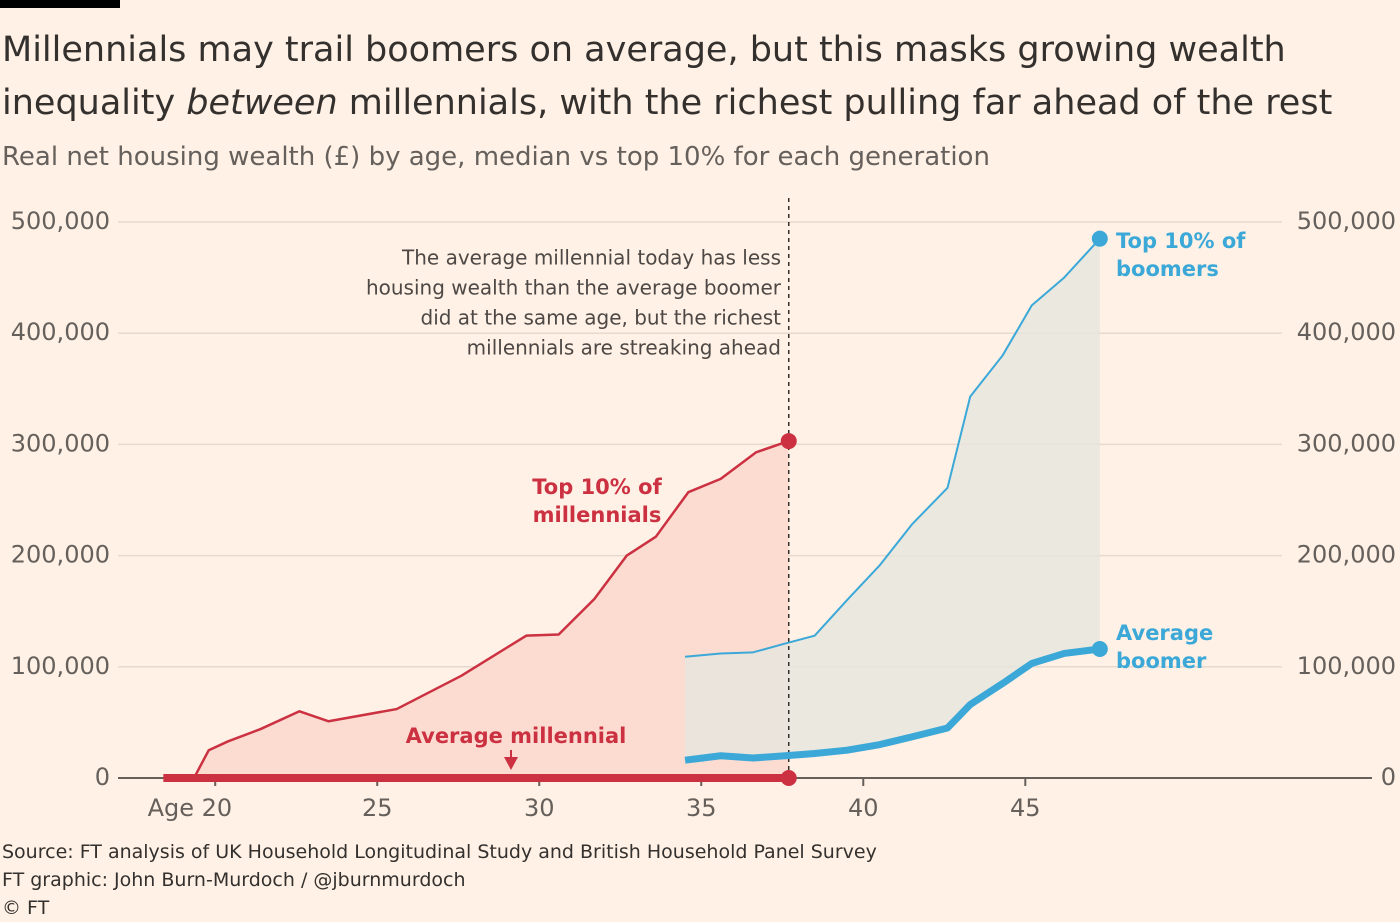  I want to click on title-part: inequality, so click(94, 103).